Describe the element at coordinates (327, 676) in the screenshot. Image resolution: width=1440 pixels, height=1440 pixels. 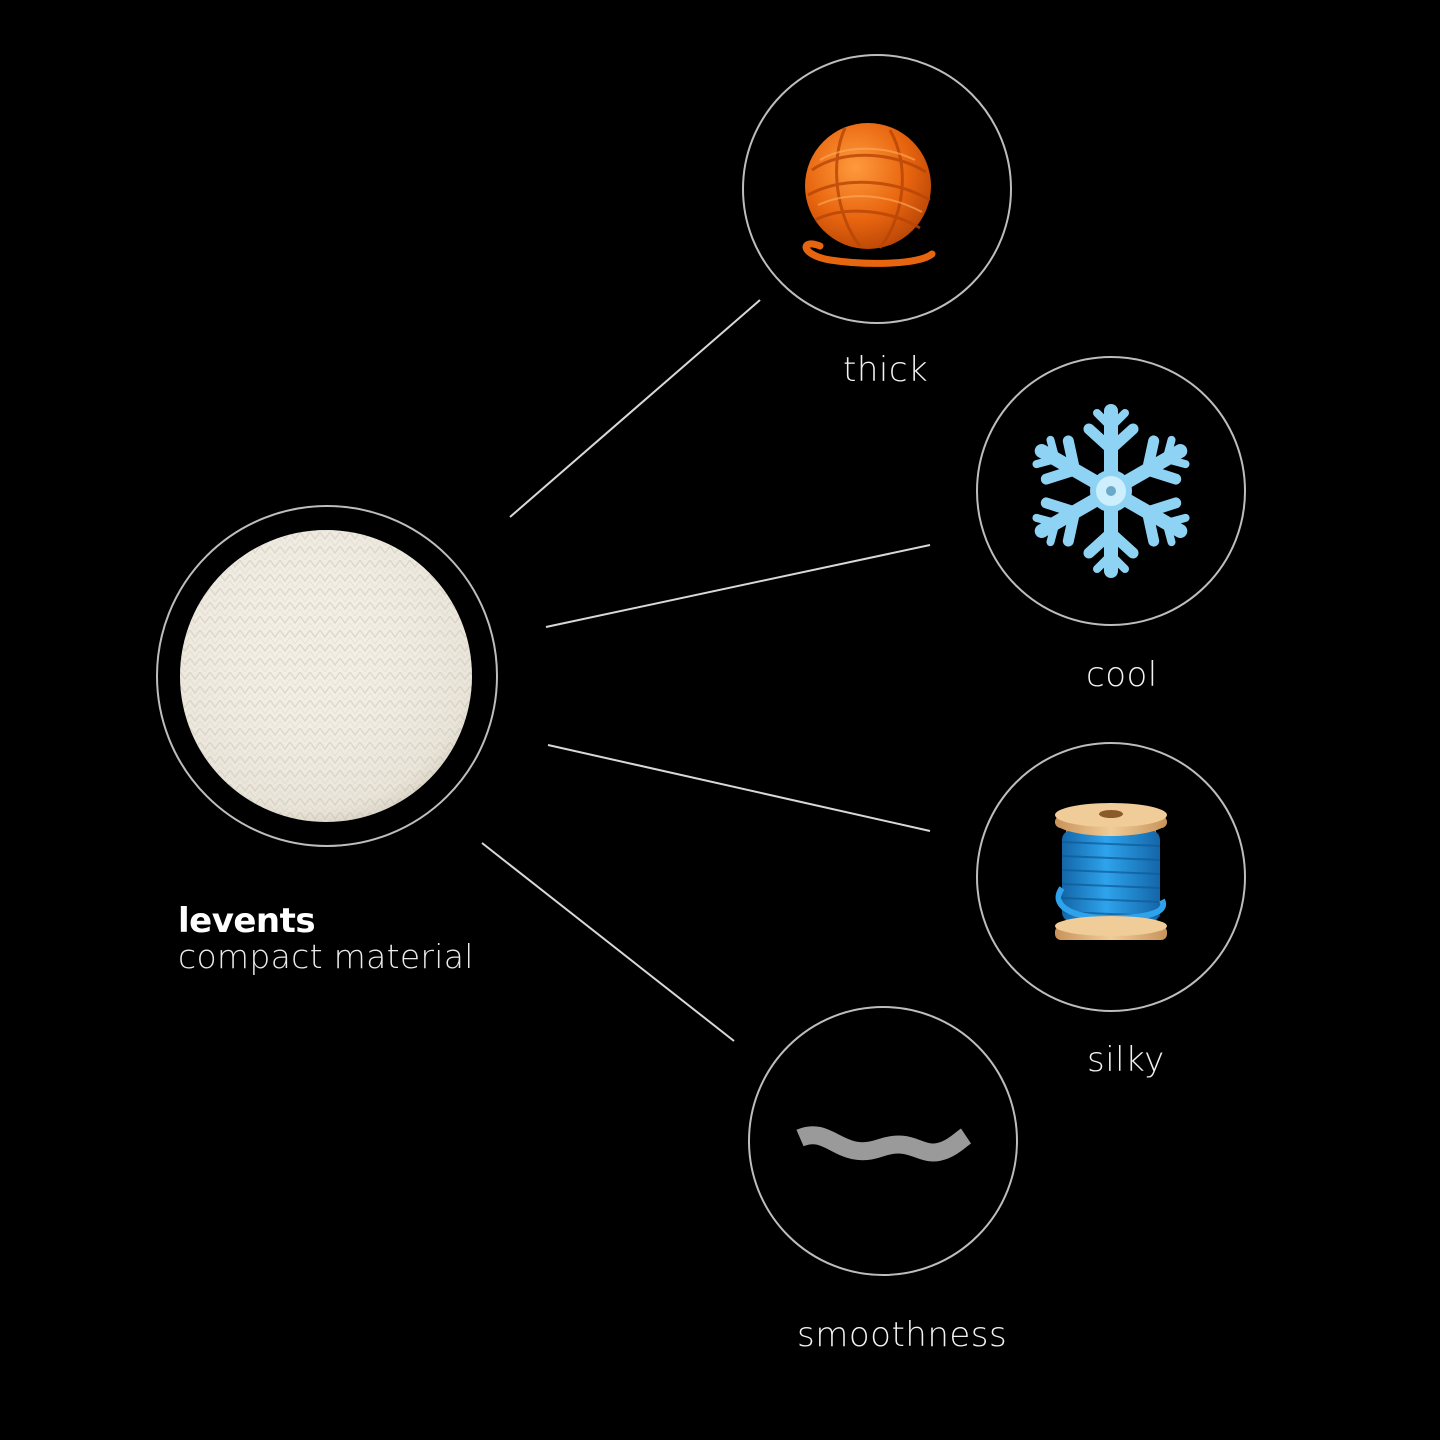
I see `material-node` at that location.